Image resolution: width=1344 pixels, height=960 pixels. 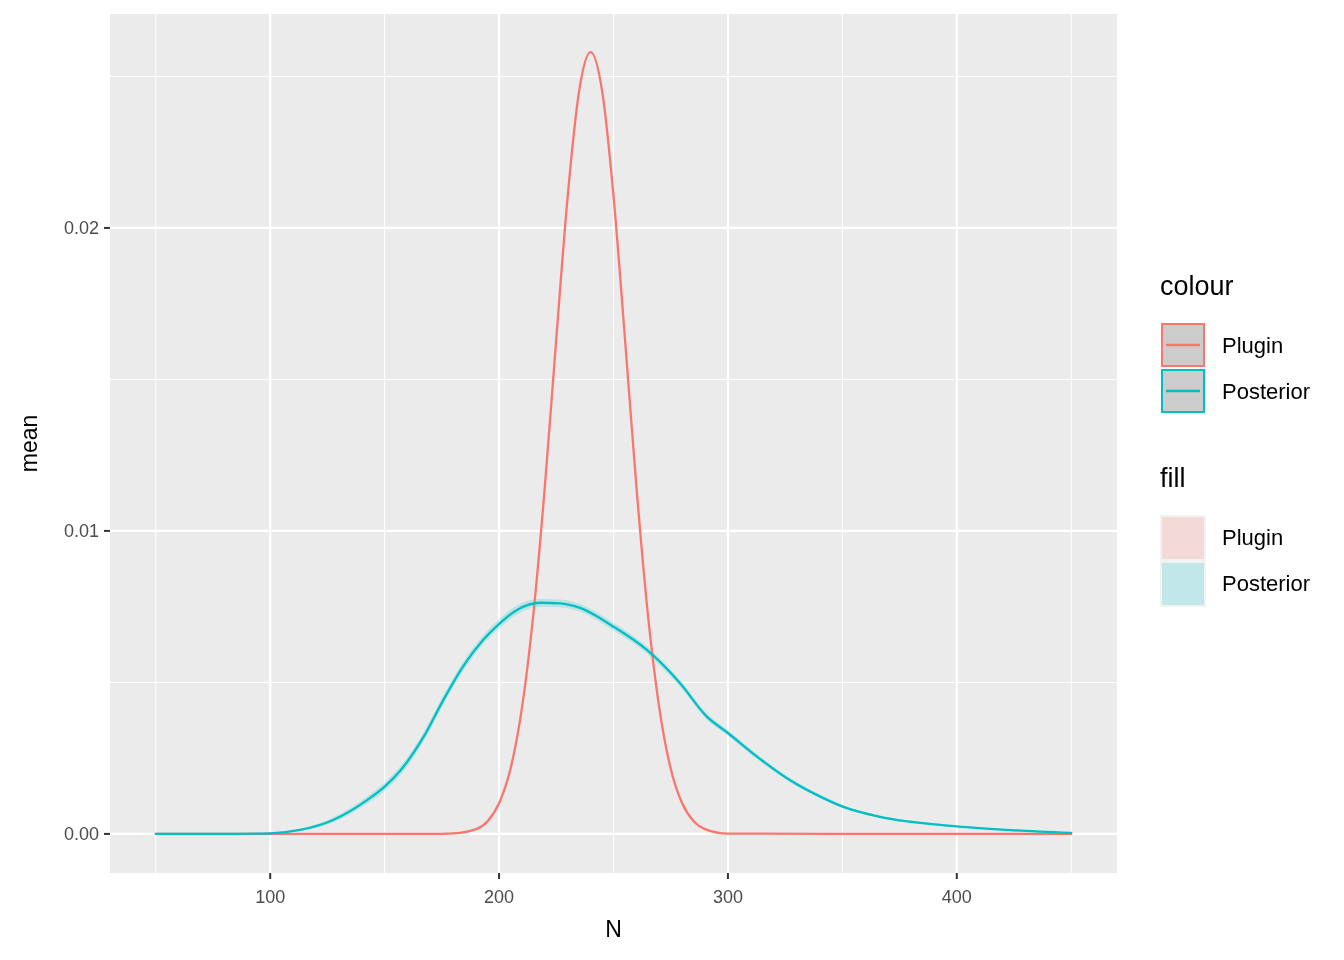 What do you see at coordinates (727, 897) in the screenshot?
I see `x-tick-label: 300` at bounding box center [727, 897].